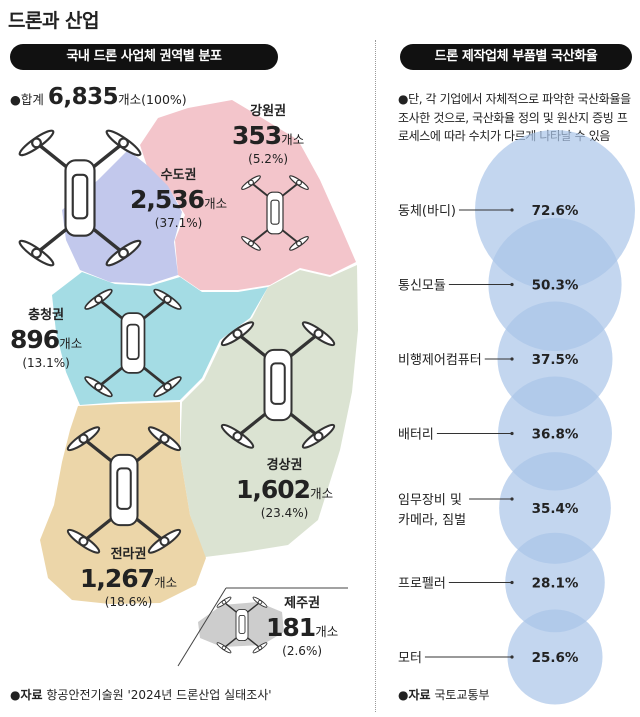 The image size is (640, 717). What do you see at coordinates (555, 360) in the screenshot?
I see `bubble-value-label: 37.5%` at bounding box center [555, 360].